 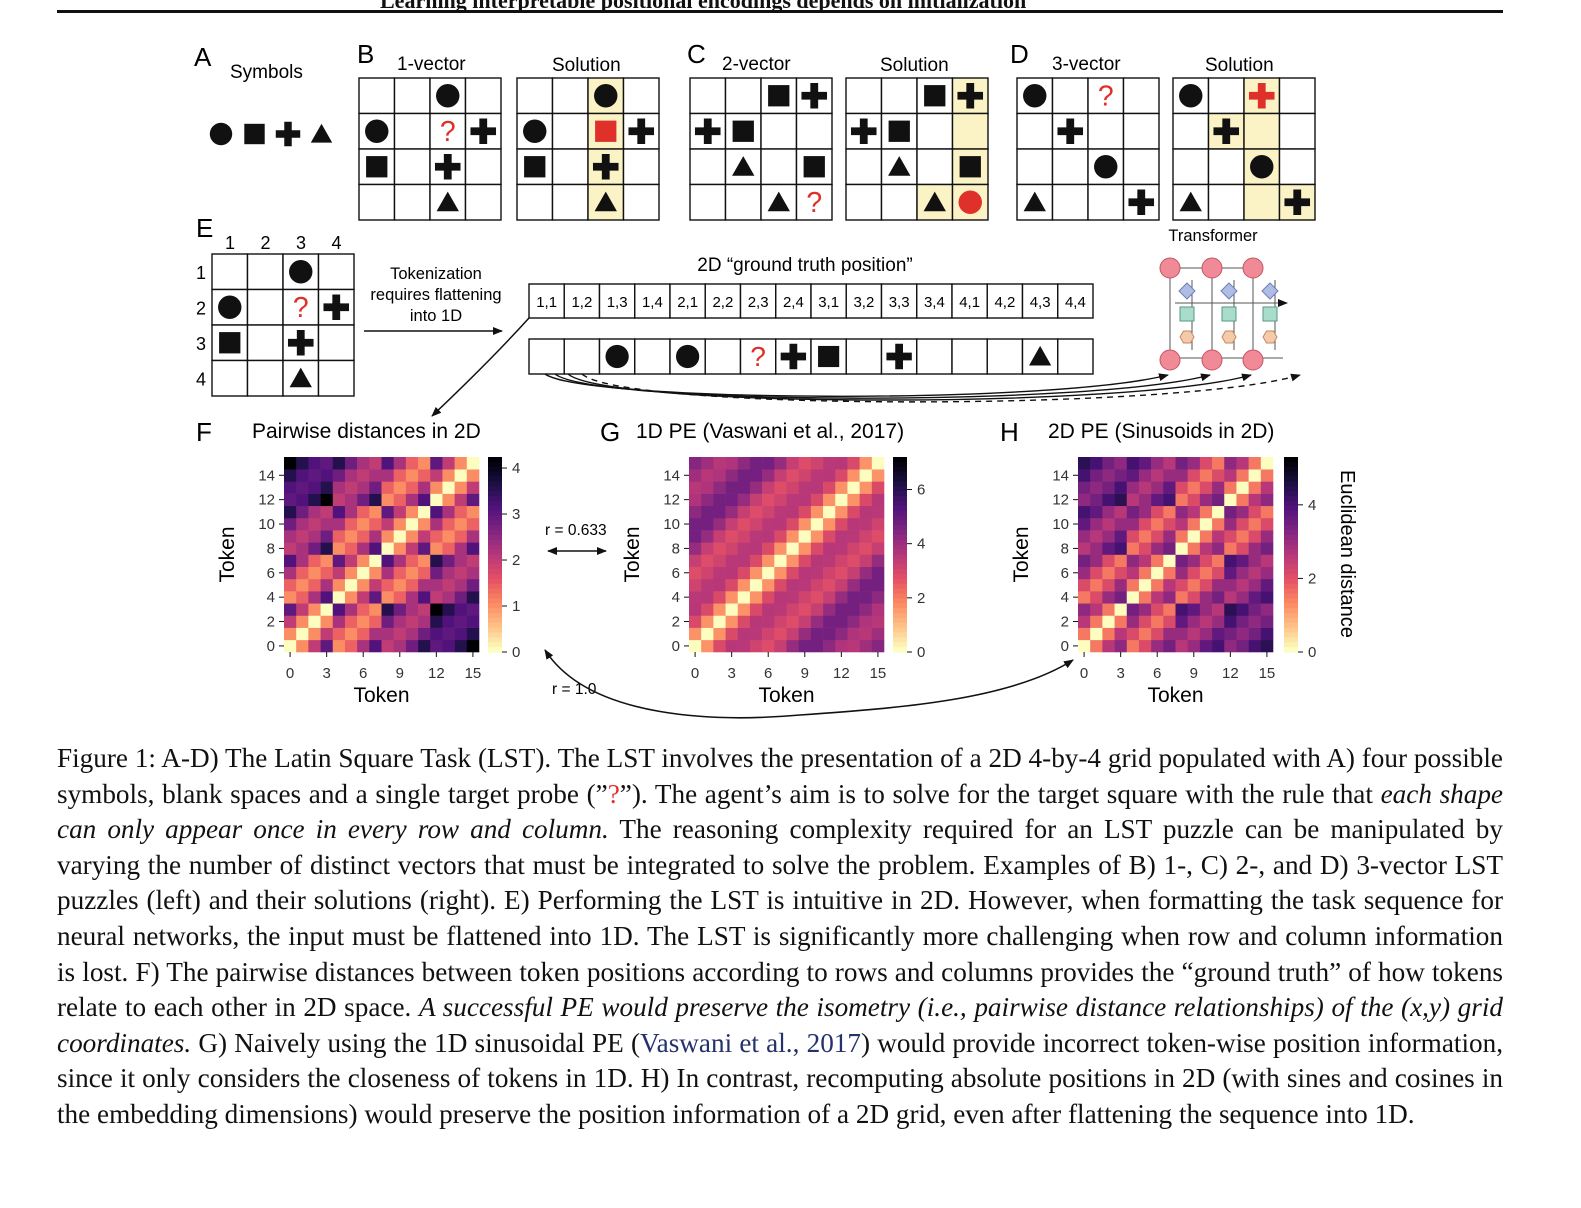 I want to click on position-label: 4,4, so click(x=1075, y=302).